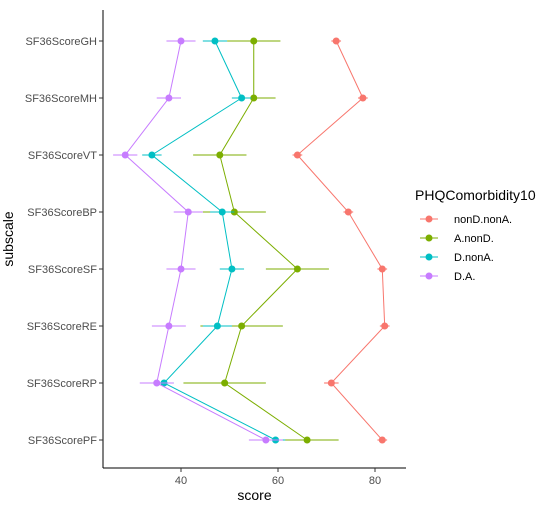 This screenshot has width=550, height=511. Describe the element at coordinates (62, 213) in the screenshot. I see `y-tick-label: SF36ScoreBP` at that location.